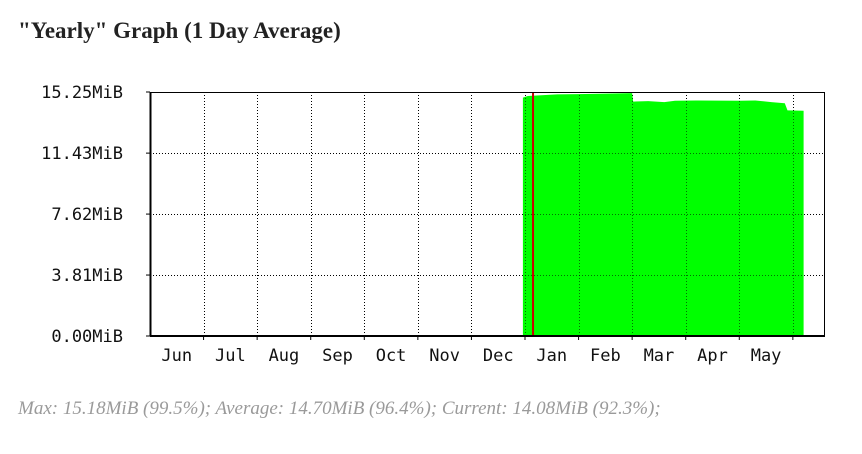  What do you see at coordinates (87, 337) in the screenshot?
I see `y-tick-label: 0.00MiB` at bounding box center [87, 337].